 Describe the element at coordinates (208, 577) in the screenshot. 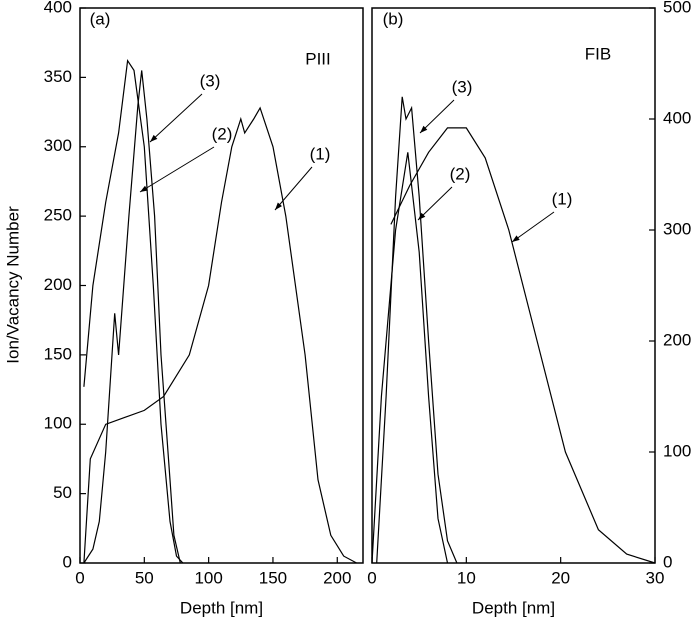

I see `x-tick-label: 100` at that location.